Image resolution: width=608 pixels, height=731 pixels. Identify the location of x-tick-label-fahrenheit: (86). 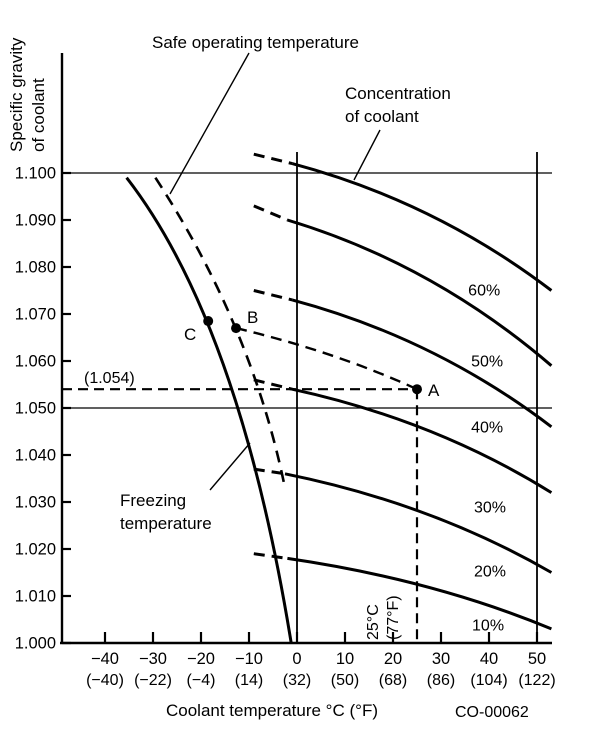
(441, 680).